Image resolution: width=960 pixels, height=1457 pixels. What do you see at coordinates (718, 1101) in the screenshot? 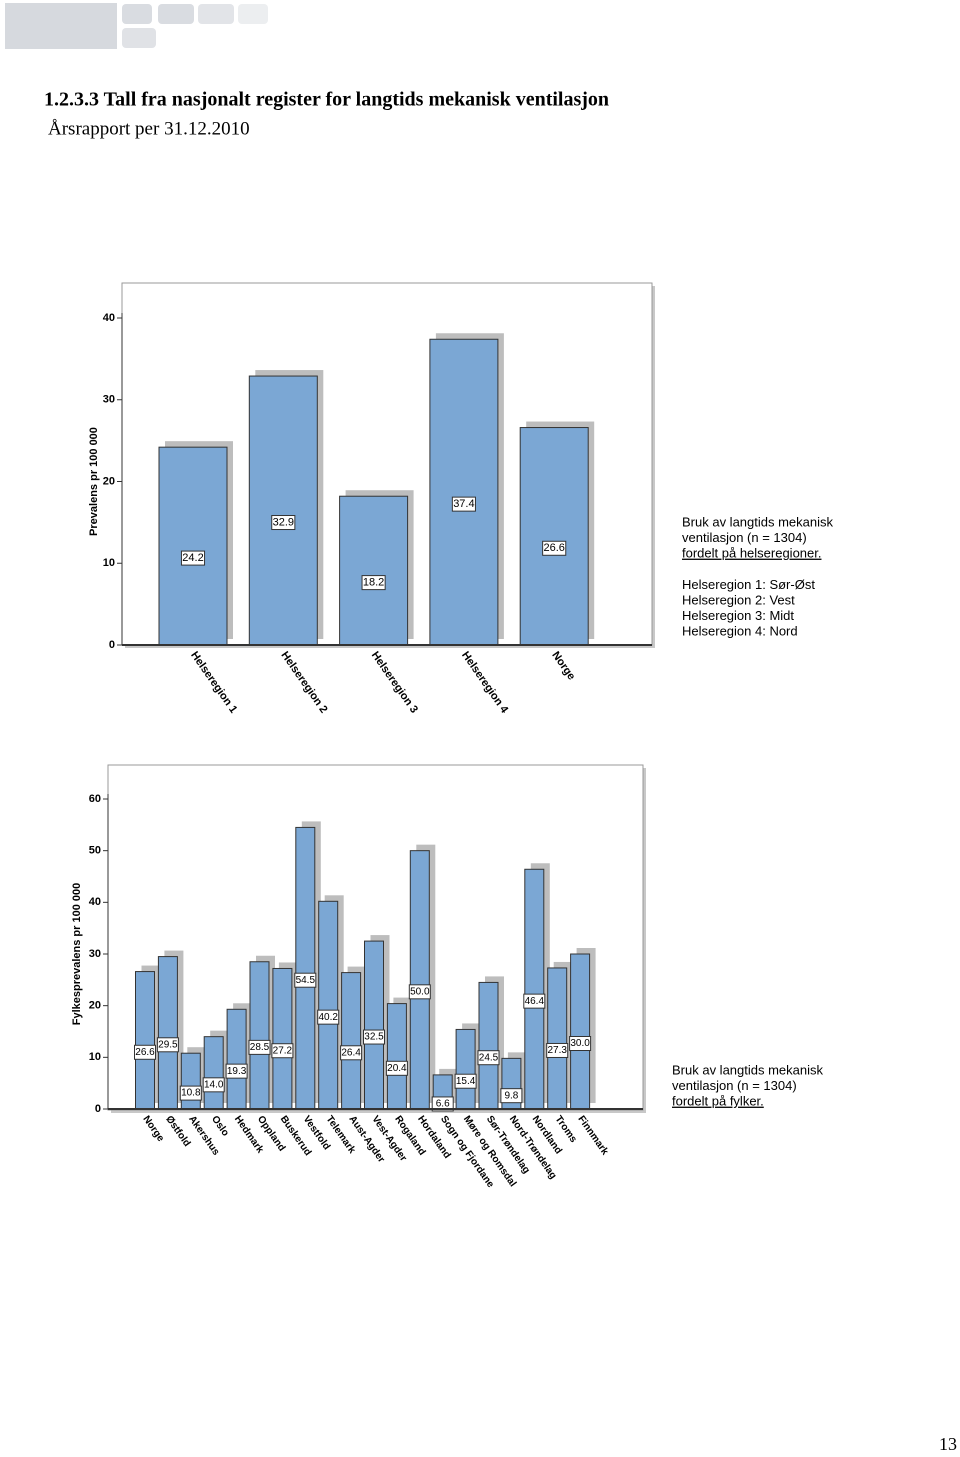
I see `annotation: fordelt på fylker.` at bounding box center [718, 1101].